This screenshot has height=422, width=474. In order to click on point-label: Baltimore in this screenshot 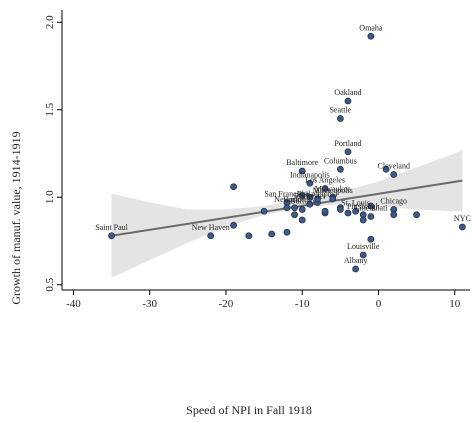, I will do `click(302, 162)`.